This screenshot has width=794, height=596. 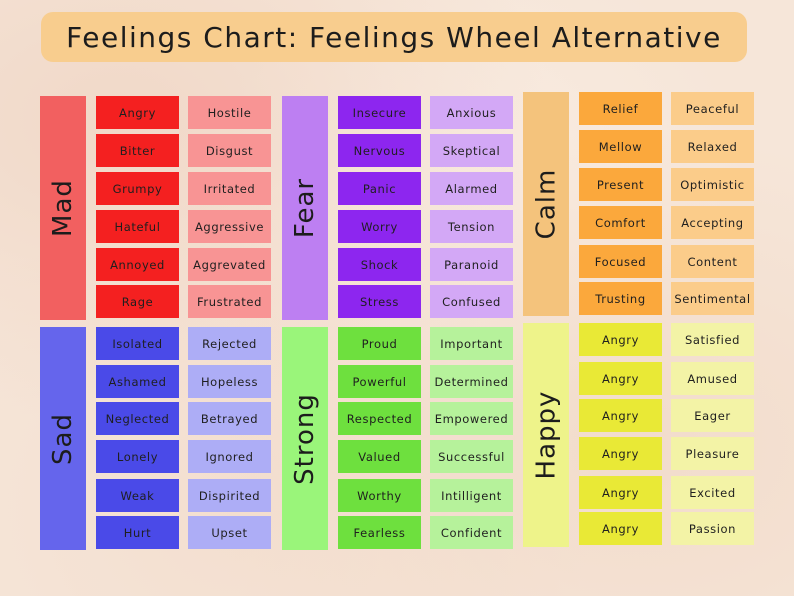 I want to click on feeling-cell: Successful, so click(x=471, y=456).